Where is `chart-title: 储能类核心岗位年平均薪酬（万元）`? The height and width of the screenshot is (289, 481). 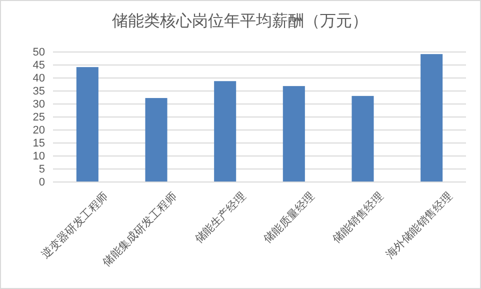 chart-title: 储能类核心岗位年平均薪酬（万元） is located at coordinates (240, 20).